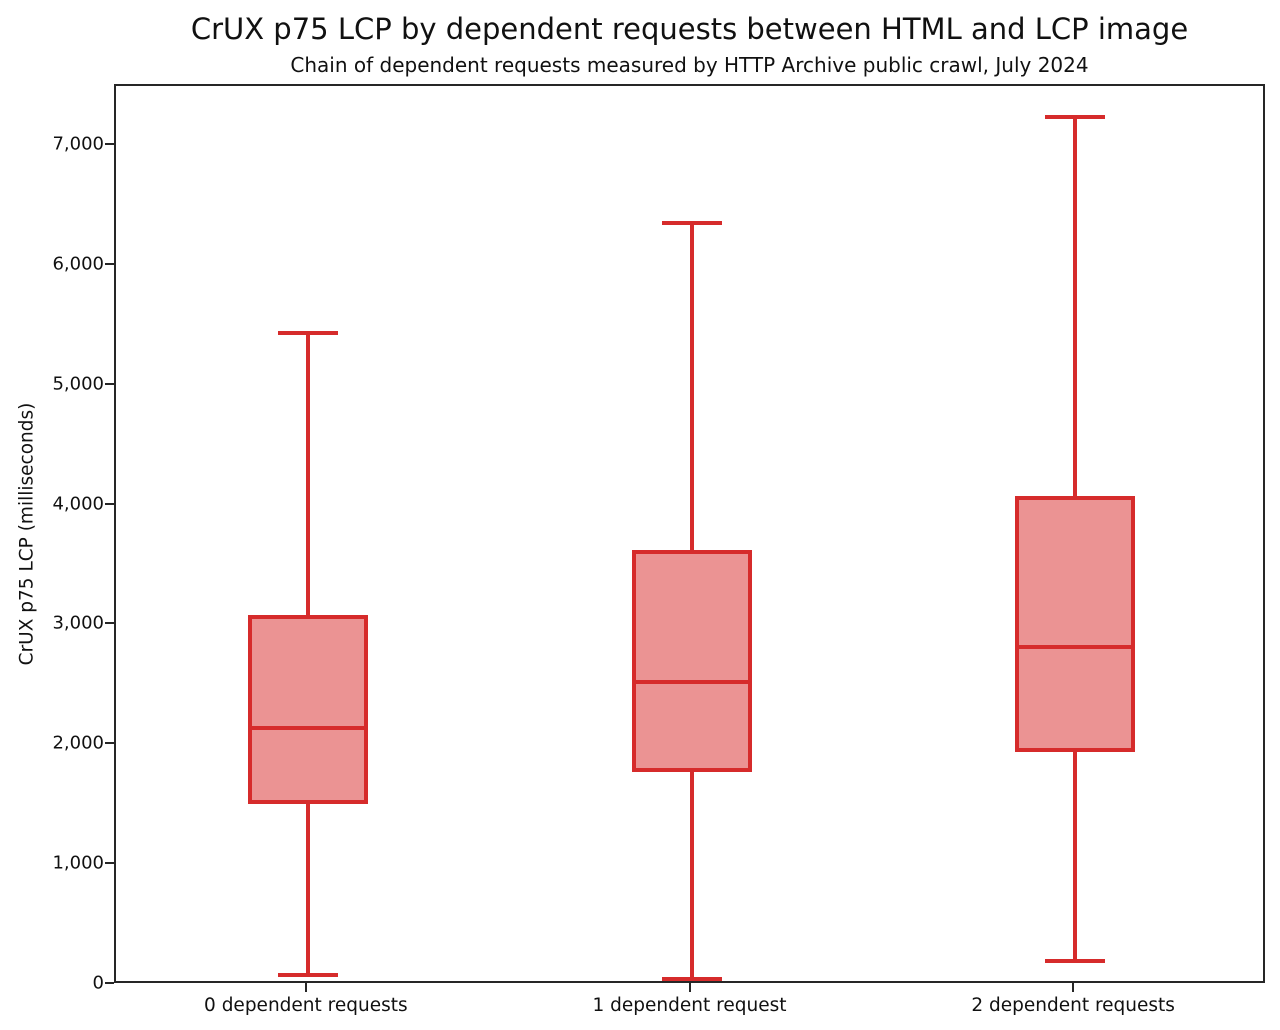 The height and width of the screenshot is (1030, 1280). Describe the element at coordinates (27, 534) in the screenshot. I see `y-axis-label: CrUX p75 LCP (milliseconds)` at that location.